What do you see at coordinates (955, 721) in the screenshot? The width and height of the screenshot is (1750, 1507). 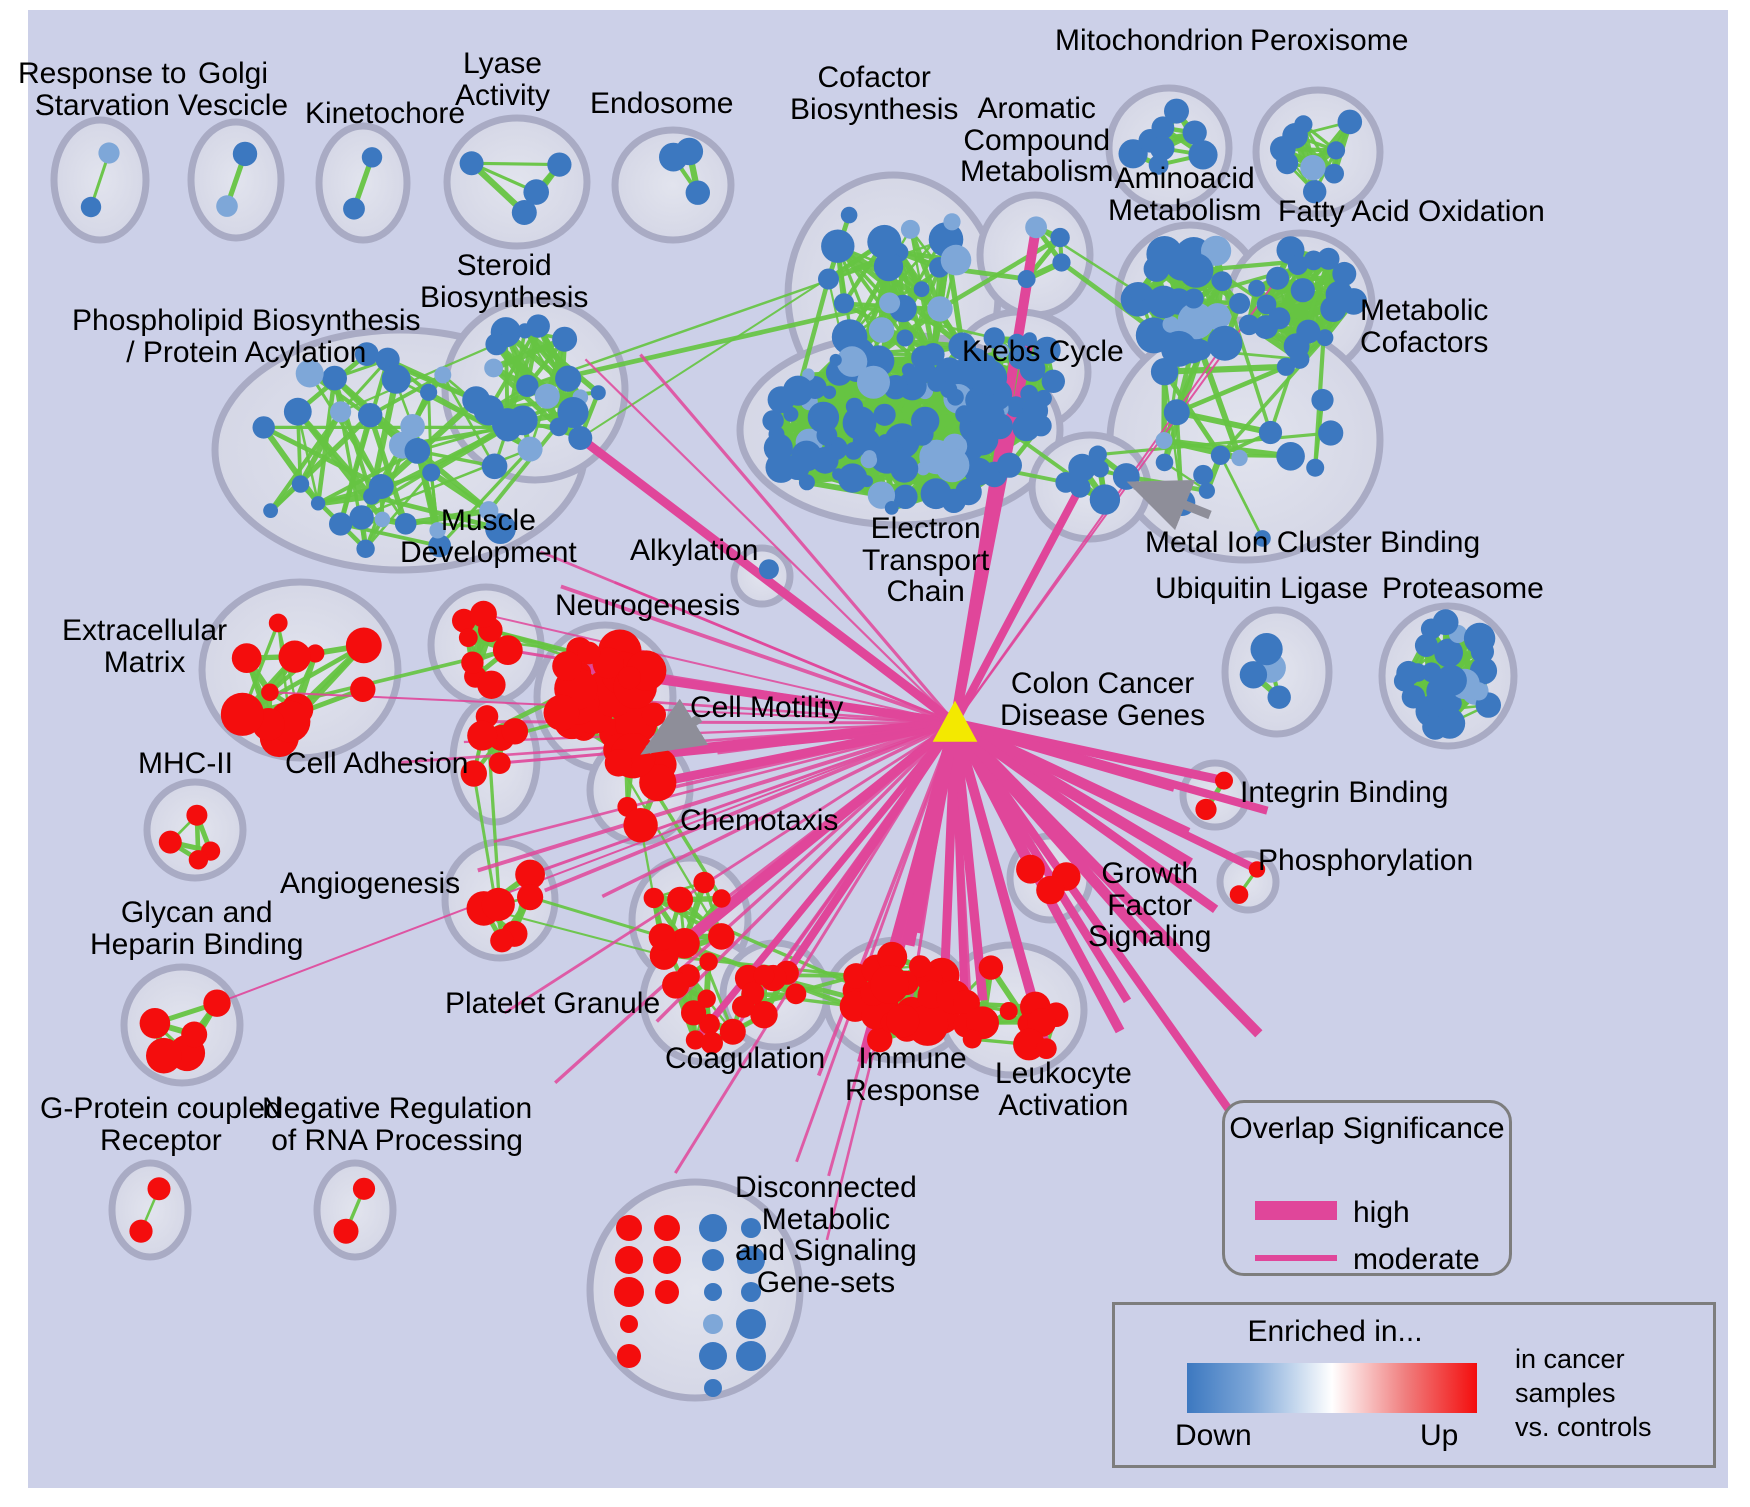 I see `colon-cancer-disease-genes-hub` at bounding box center [955, 721].